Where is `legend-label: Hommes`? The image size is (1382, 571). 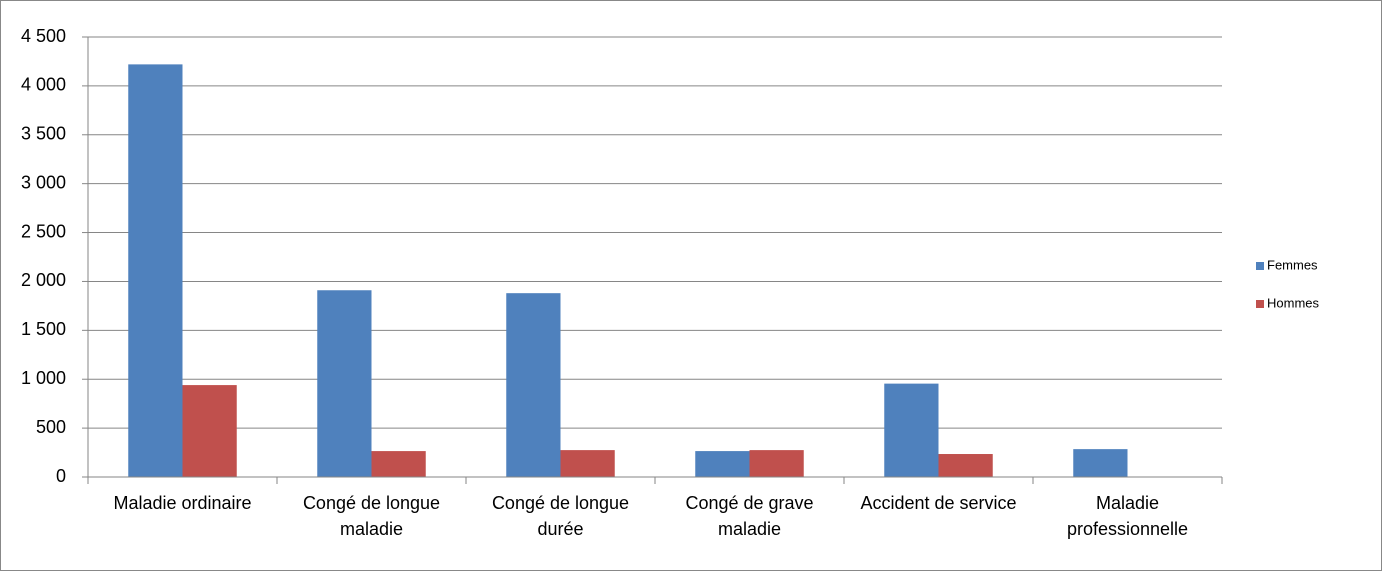
legend-label: Hommes is located at coordinates (1293, 302).